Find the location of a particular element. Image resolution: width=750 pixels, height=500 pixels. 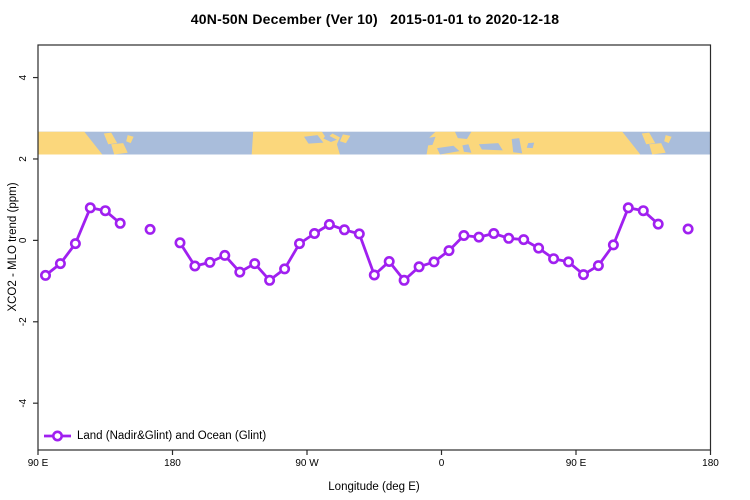

legend-label: Land (Nadir&Glint) and Ocean (Glint) is located at coordinates (172, 436).